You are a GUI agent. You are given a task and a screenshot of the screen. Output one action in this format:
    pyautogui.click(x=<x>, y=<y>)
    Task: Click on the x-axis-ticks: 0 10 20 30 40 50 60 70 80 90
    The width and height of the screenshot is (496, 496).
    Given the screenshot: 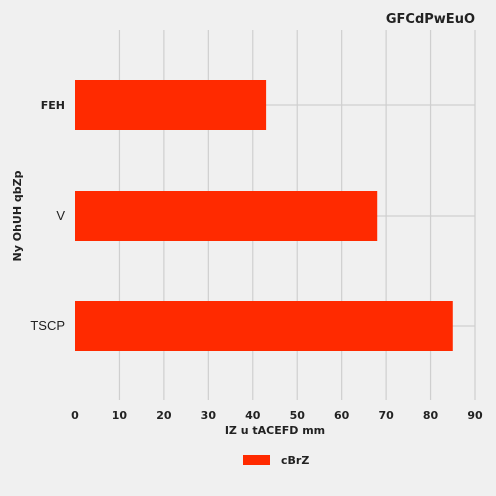 What is the action you would take?
    pyautogui.click(x=277, y=415)
    